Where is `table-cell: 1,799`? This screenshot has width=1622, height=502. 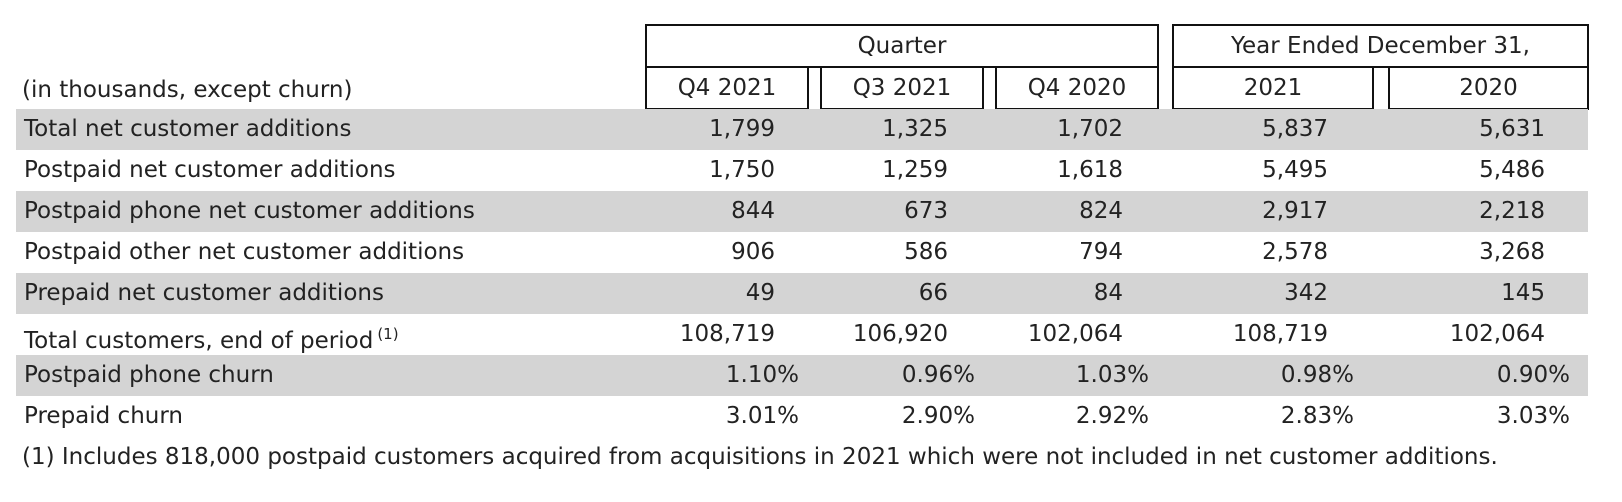 table-cell: 1,799 is located at coordinates (742, 129).